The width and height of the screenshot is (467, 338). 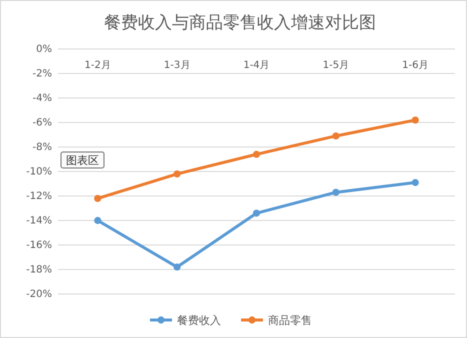 I want to click on tooltip-box: 图表区, so click(x=82, y=160).